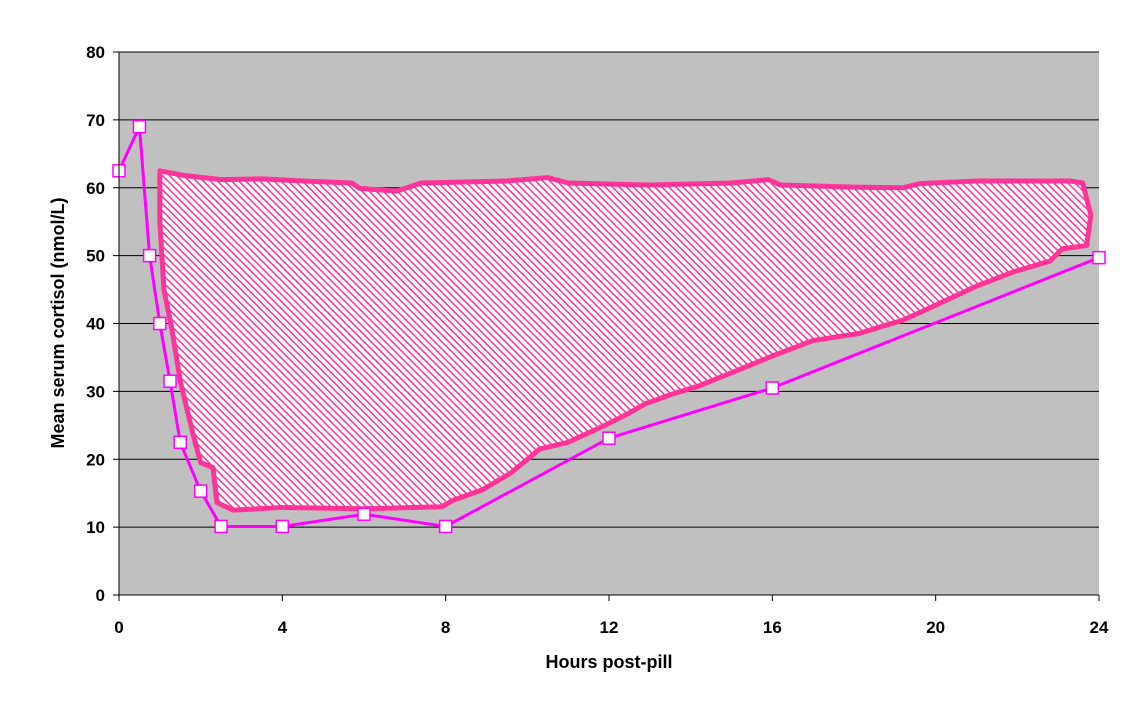  I want to click on y-tick-label: 70, so click(95, 120).